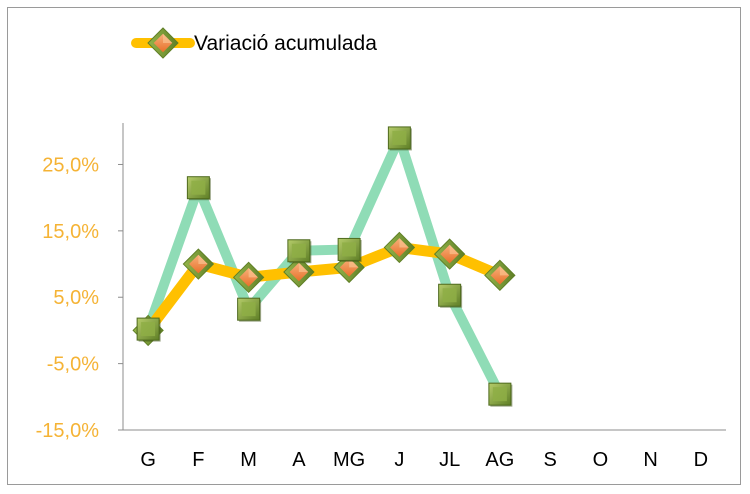  I want to click on data-point-diamond-a, so click(299, 272).